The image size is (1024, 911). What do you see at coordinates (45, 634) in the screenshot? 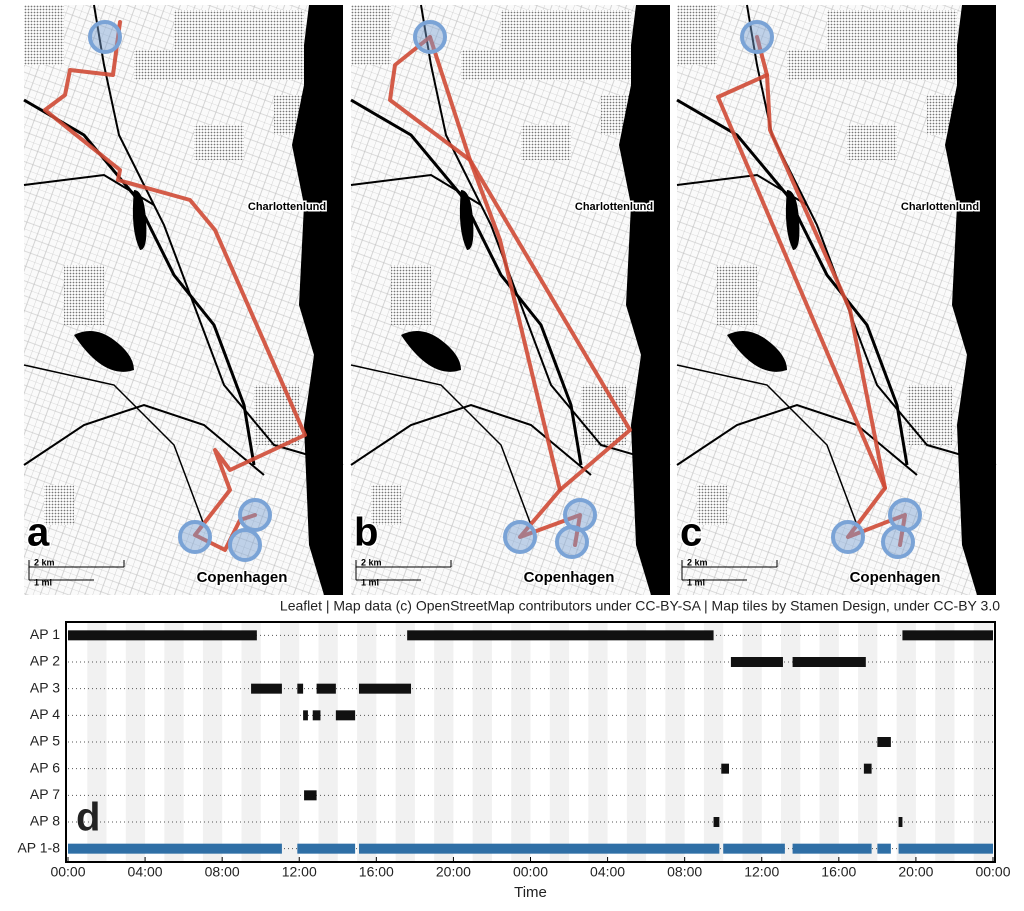
I see `row-label: AP 1` at bounding box center [45, 634].